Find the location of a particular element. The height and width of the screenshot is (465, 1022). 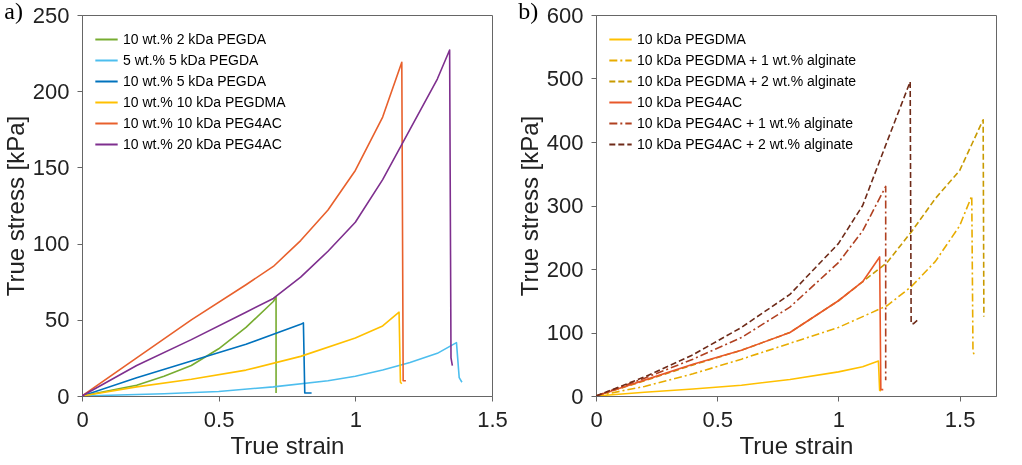

chart-title: a) is located at coordinates (13, 12).